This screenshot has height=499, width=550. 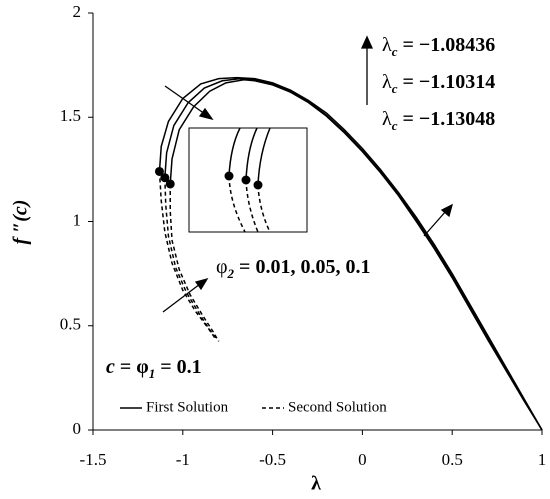 What do you see at coordinates (362, 459) in the screenshot?
I see `x-tick-label: 0` at bounding box center [362, 459].